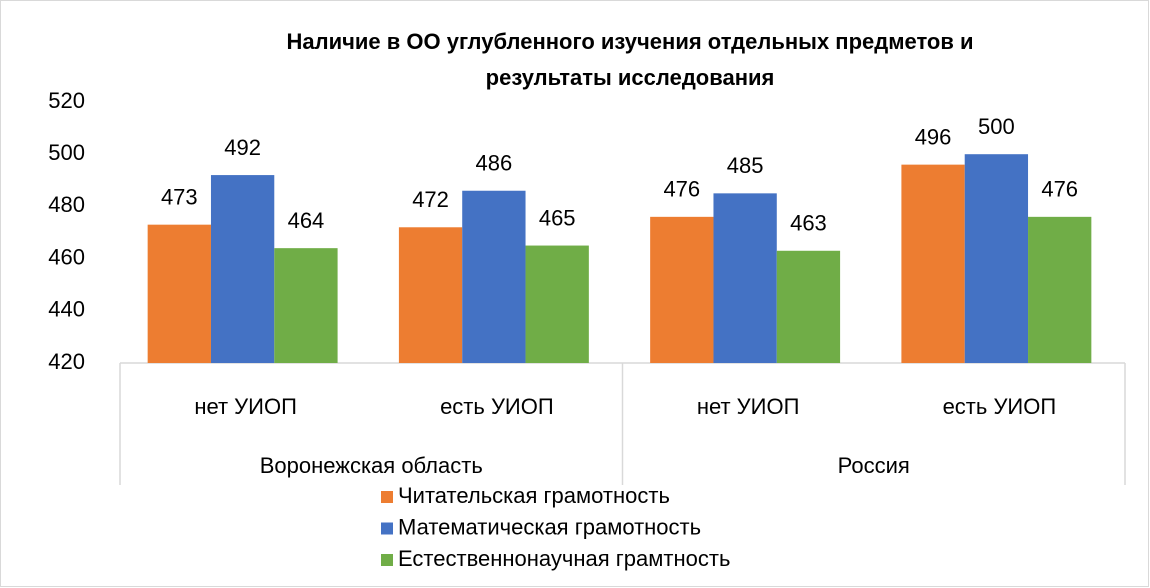  Describe the element at coordinates (66, 100) in the screenshot. I see `y-tick-label: 520` at that location.